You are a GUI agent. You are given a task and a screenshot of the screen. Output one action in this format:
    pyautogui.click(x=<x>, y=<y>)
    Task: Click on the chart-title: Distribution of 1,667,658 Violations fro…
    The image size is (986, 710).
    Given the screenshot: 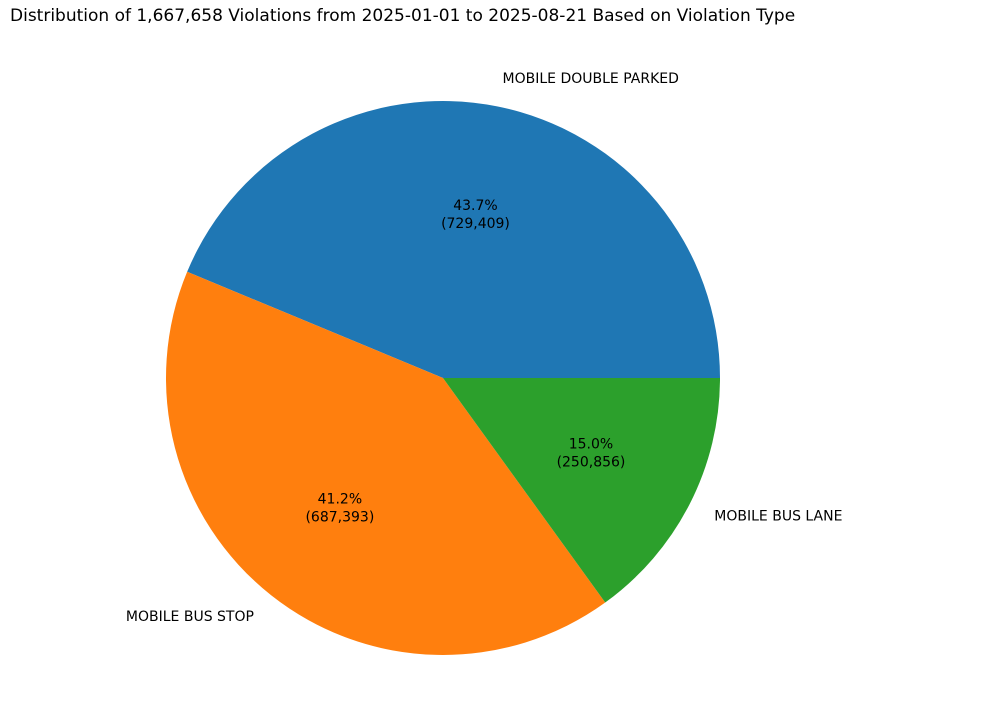 What is the action you would take?
    pyautogui.click(x=403, y=16)
    